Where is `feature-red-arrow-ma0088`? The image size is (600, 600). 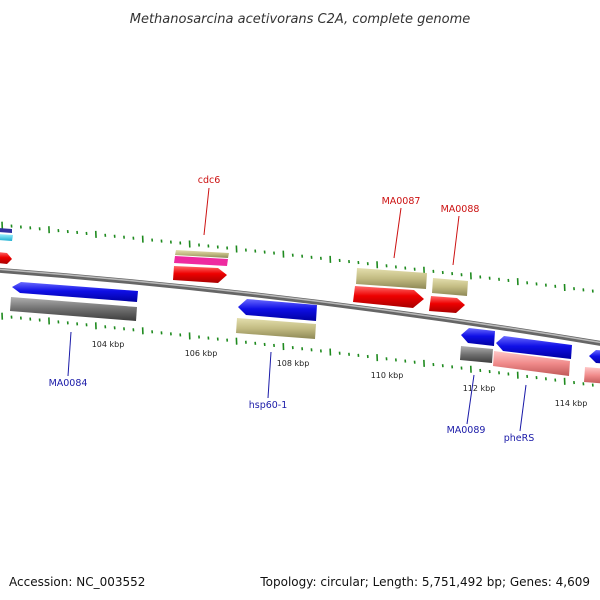 feature-red-arrow-ma0088 is located at coordinates (447, 304).